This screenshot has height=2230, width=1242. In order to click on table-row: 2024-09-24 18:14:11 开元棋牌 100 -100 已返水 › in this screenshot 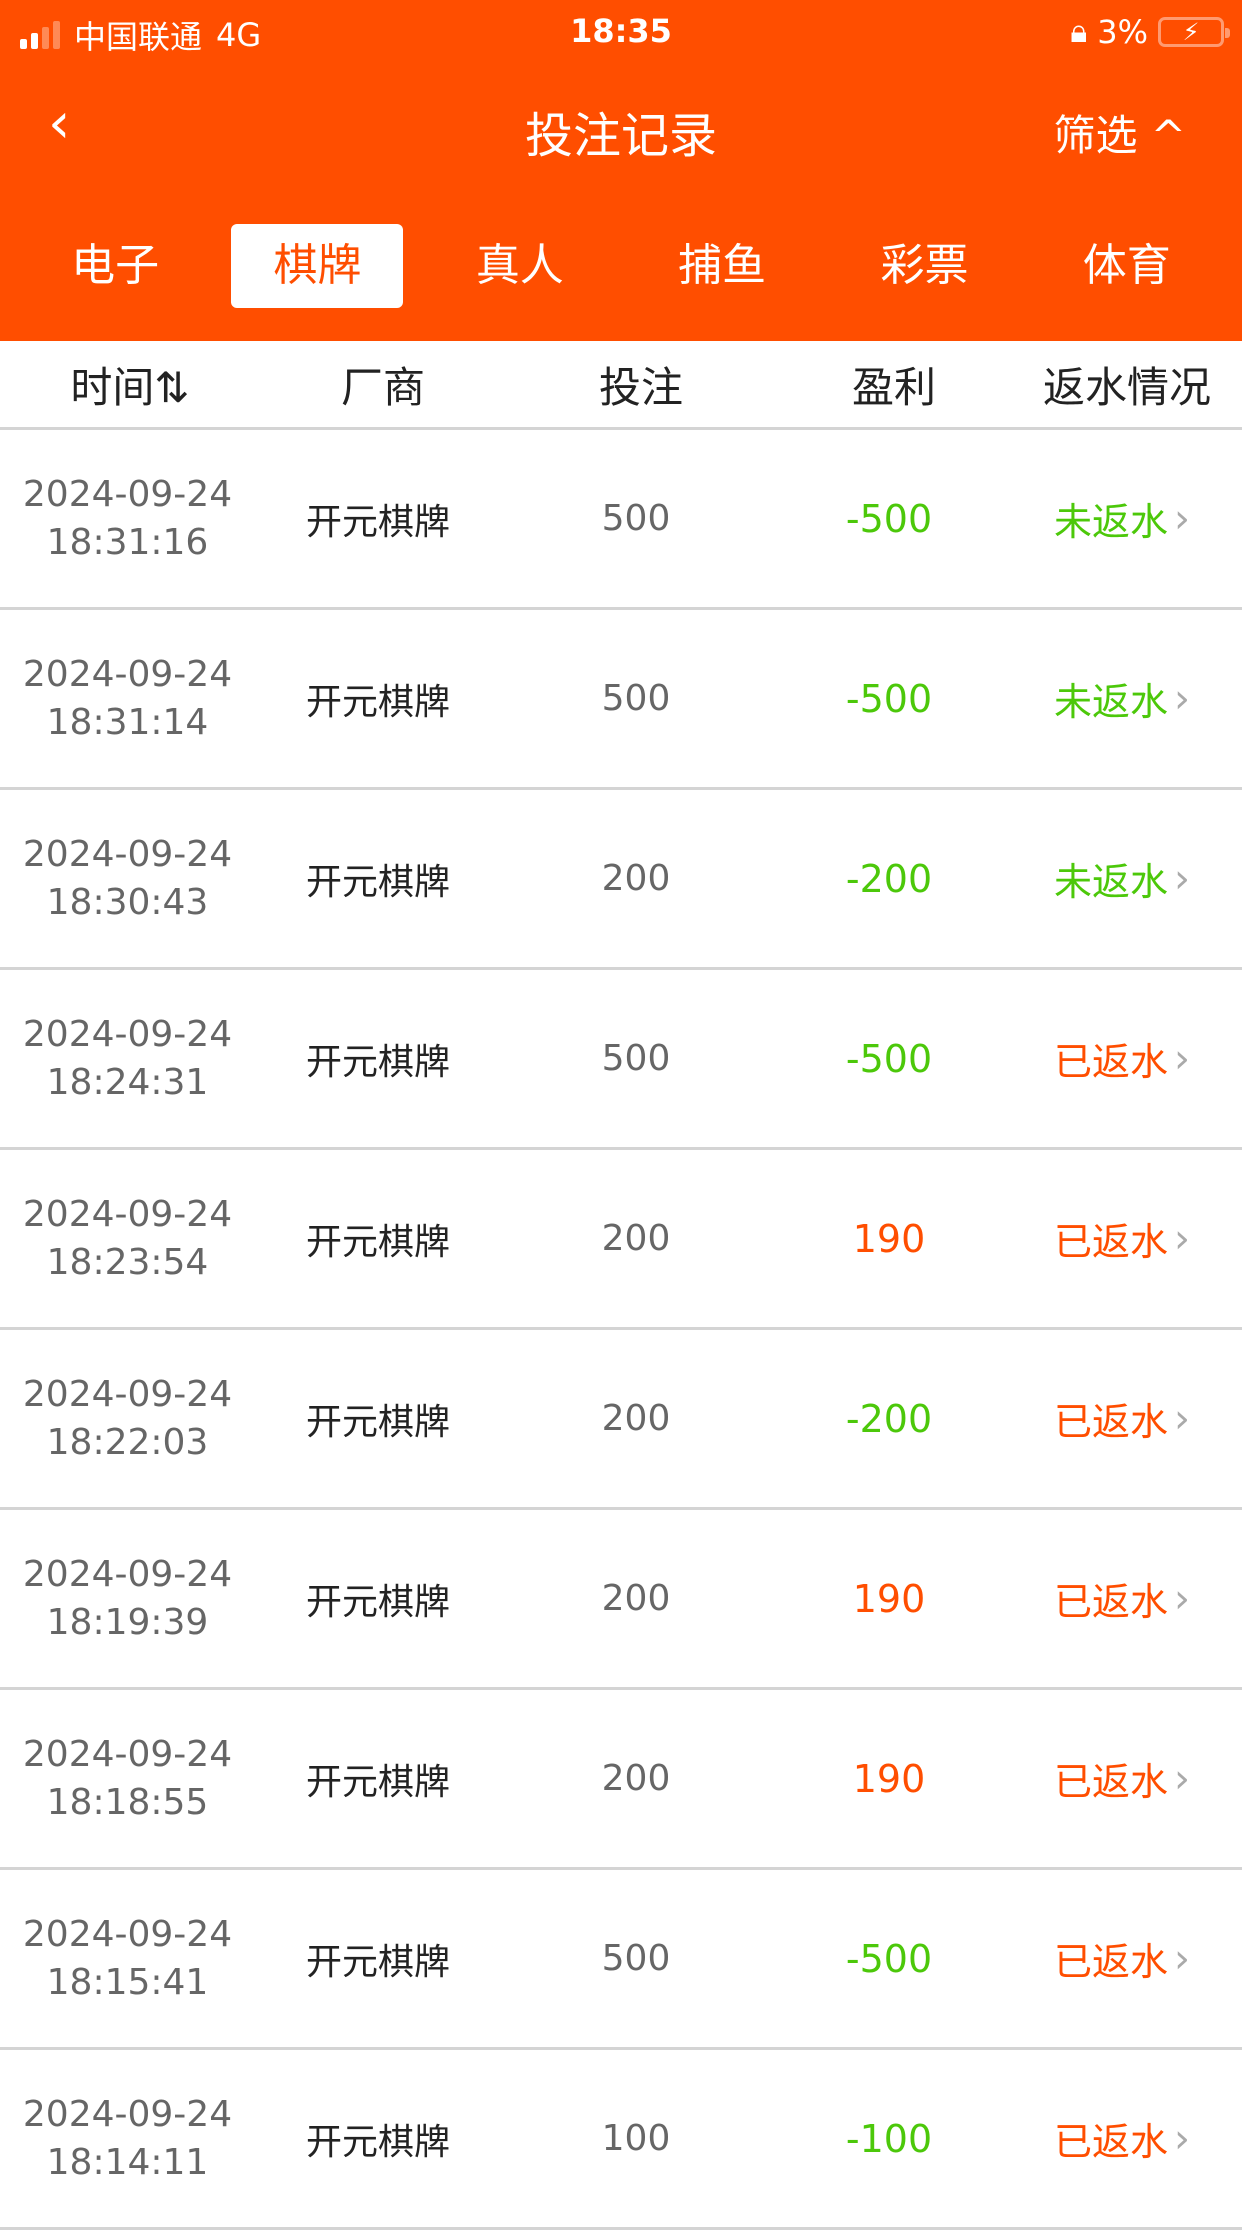, I will do `click(621, 2140)`.